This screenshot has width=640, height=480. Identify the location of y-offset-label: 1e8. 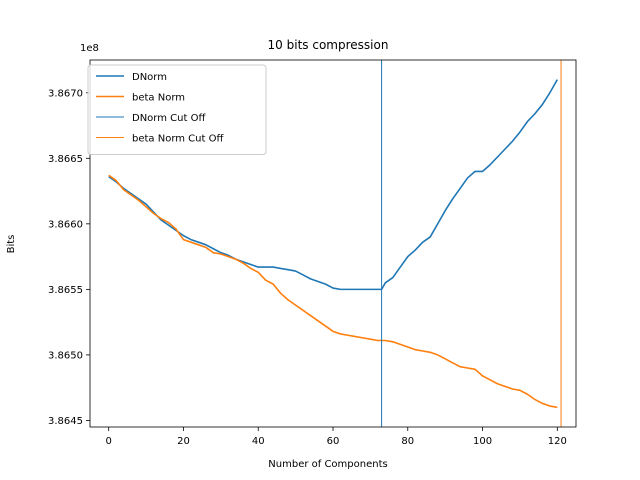
(89, 48).